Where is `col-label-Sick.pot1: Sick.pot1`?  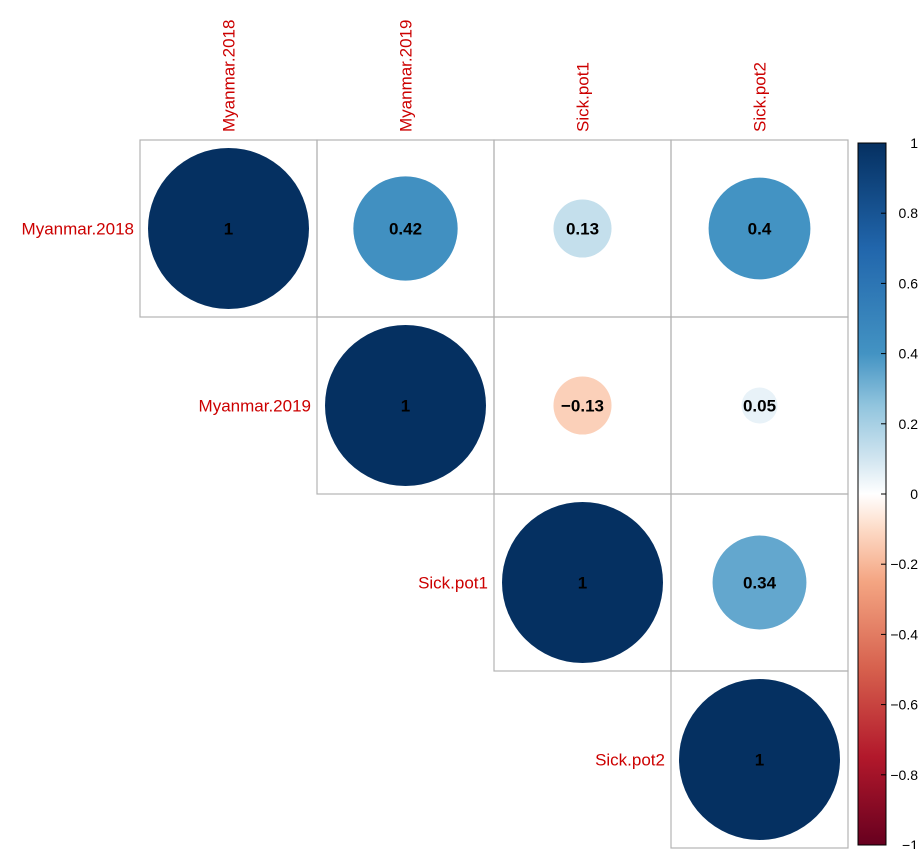 col-label-Sick.pot1: Sick.pot1 is located at coordinates (583, 97).